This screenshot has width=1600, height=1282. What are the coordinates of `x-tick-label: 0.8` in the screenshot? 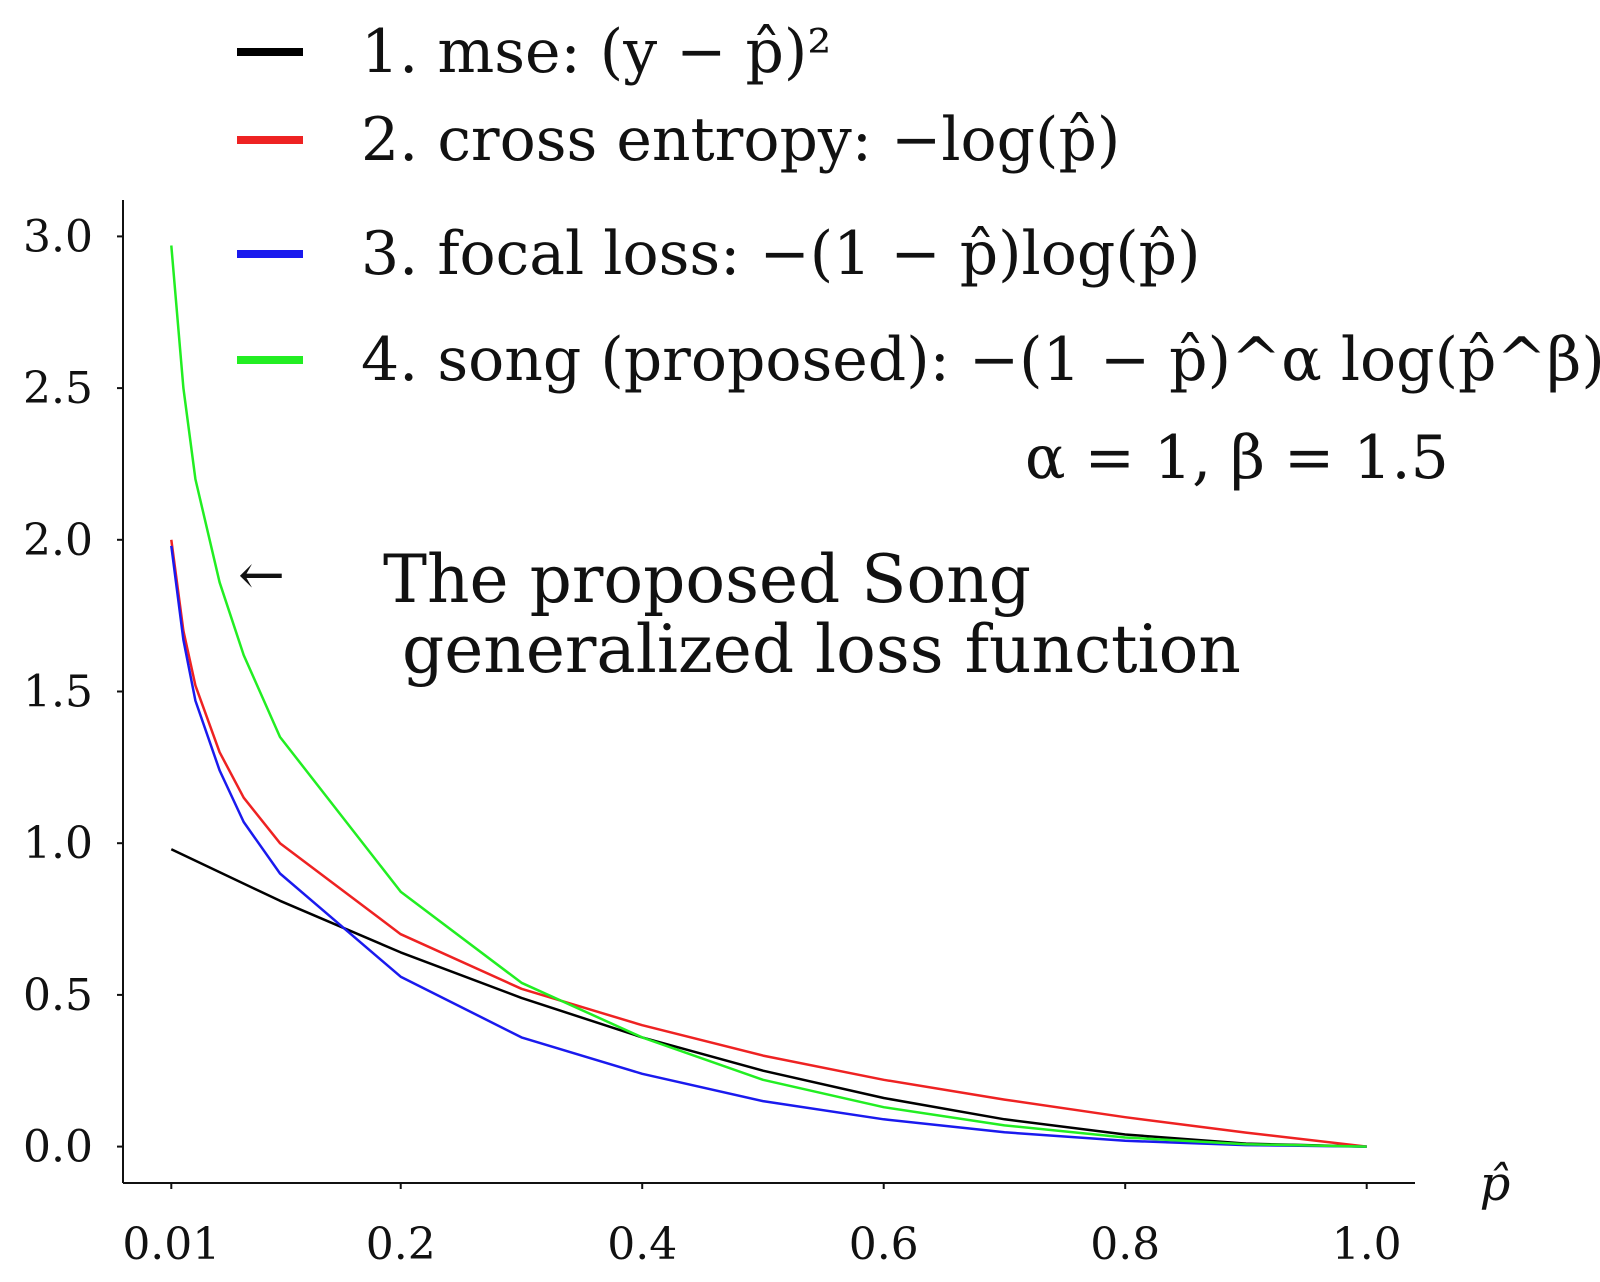 It's located at (1125, 1244).